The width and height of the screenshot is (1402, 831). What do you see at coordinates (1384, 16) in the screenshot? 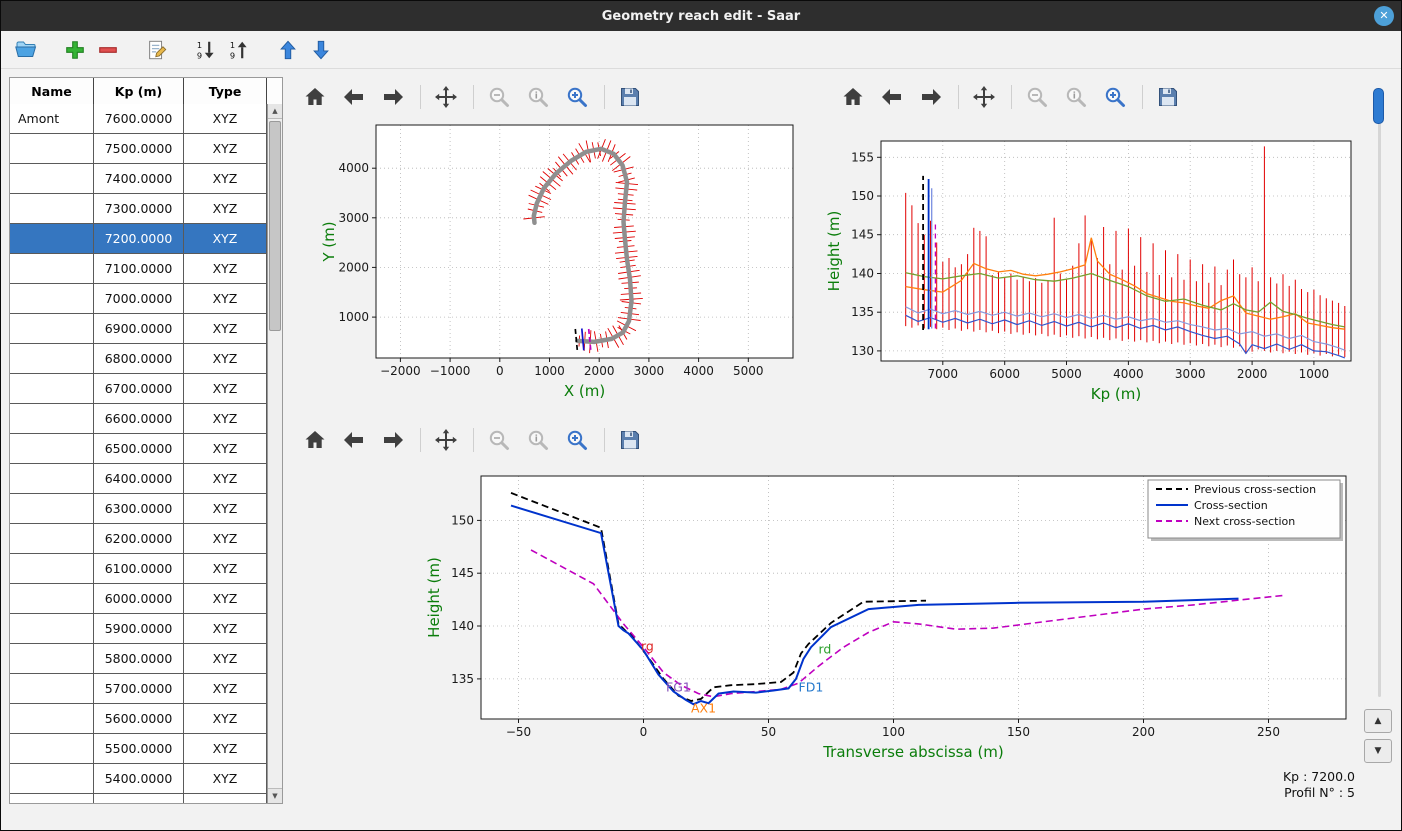
I see `close-button: ✕` at bounding box center [1384, 16].